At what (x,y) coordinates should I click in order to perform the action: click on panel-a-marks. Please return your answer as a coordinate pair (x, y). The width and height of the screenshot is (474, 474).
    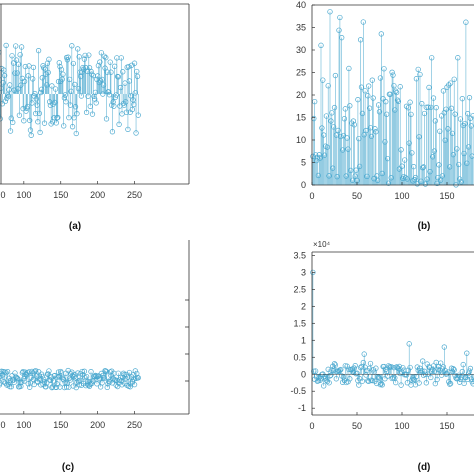
    Looking at the image, I should click on (70, 90).